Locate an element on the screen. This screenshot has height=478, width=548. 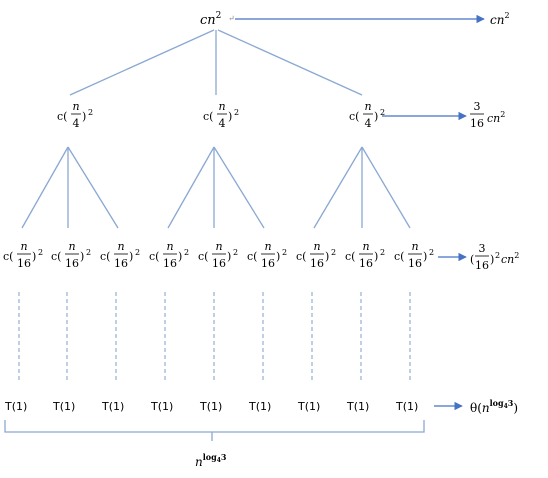
leaves-cost-exp: log is located at coordinates (497, 403).